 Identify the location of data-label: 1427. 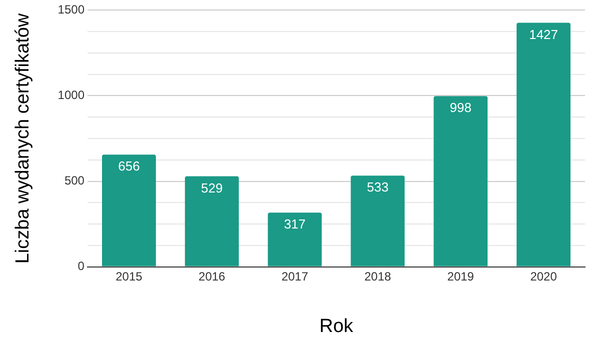
(543, 34).